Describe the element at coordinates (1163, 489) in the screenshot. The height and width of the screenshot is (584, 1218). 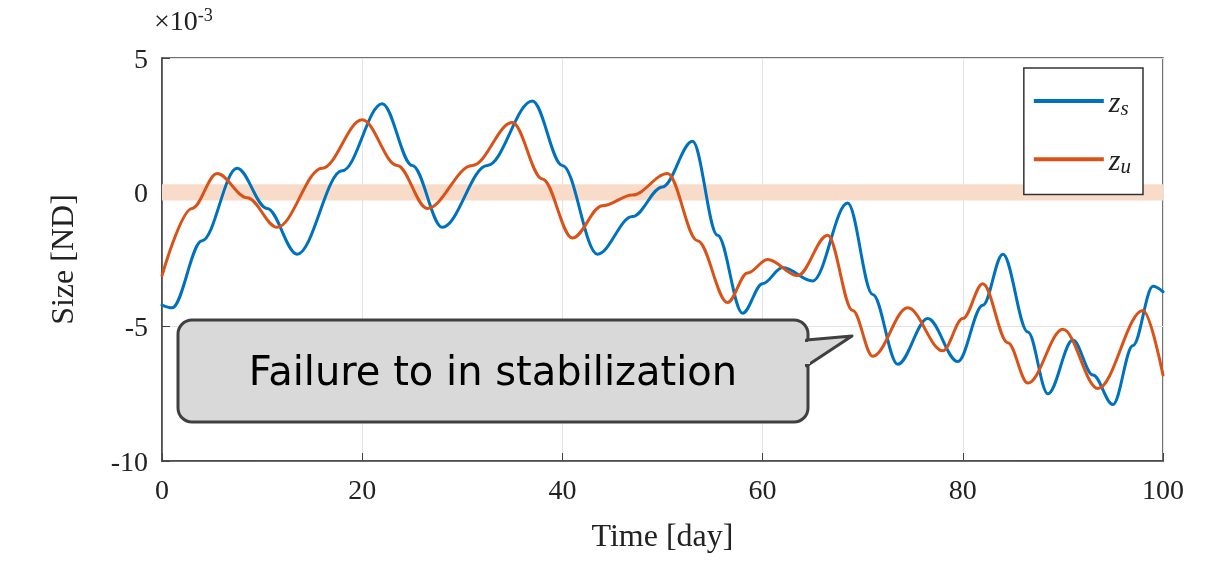
I see `x-tick-label: 100` at that location.